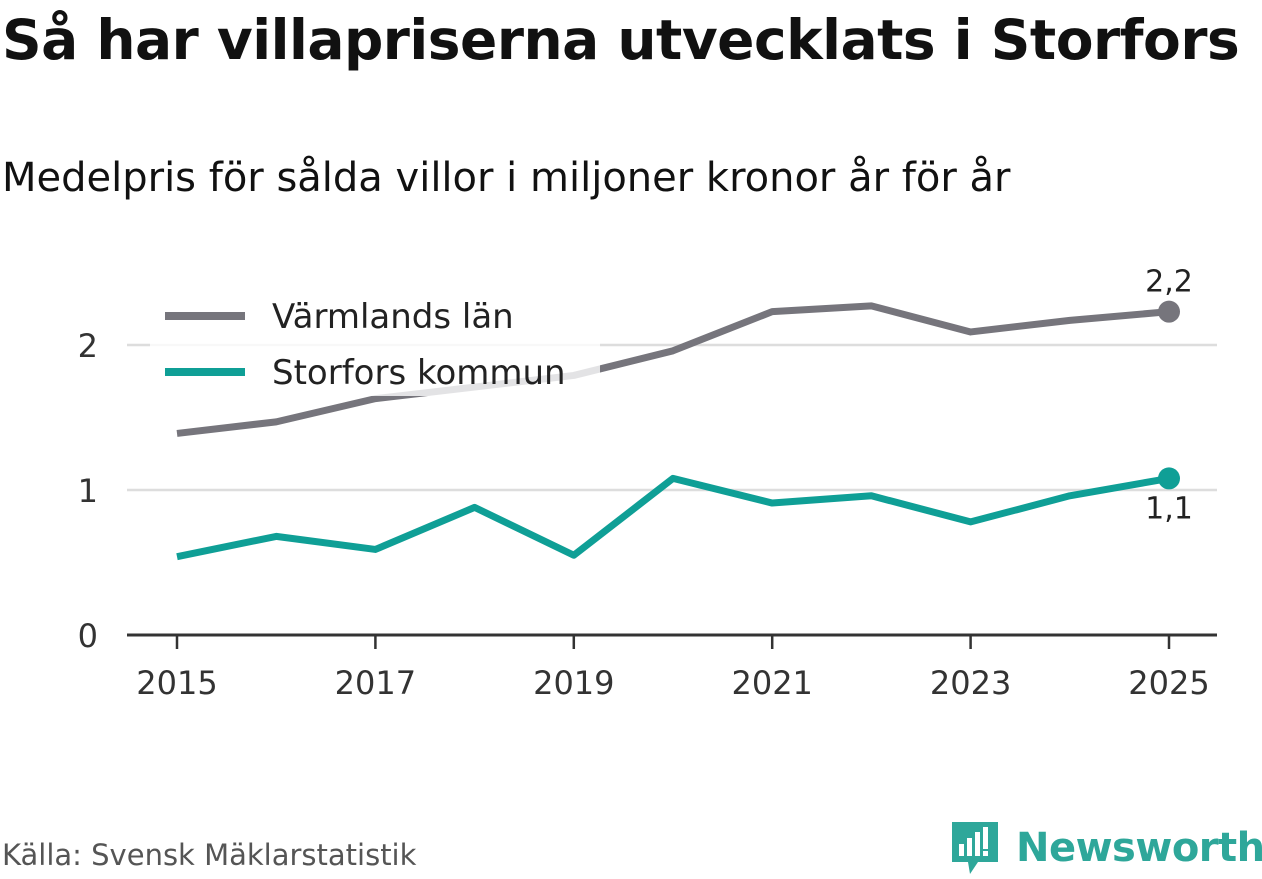 This screenshot has width=1262, height=879. Describe the element at coordinates (393, 317) in the screenshot. I see `legend-label: Värmlands län` at that location.